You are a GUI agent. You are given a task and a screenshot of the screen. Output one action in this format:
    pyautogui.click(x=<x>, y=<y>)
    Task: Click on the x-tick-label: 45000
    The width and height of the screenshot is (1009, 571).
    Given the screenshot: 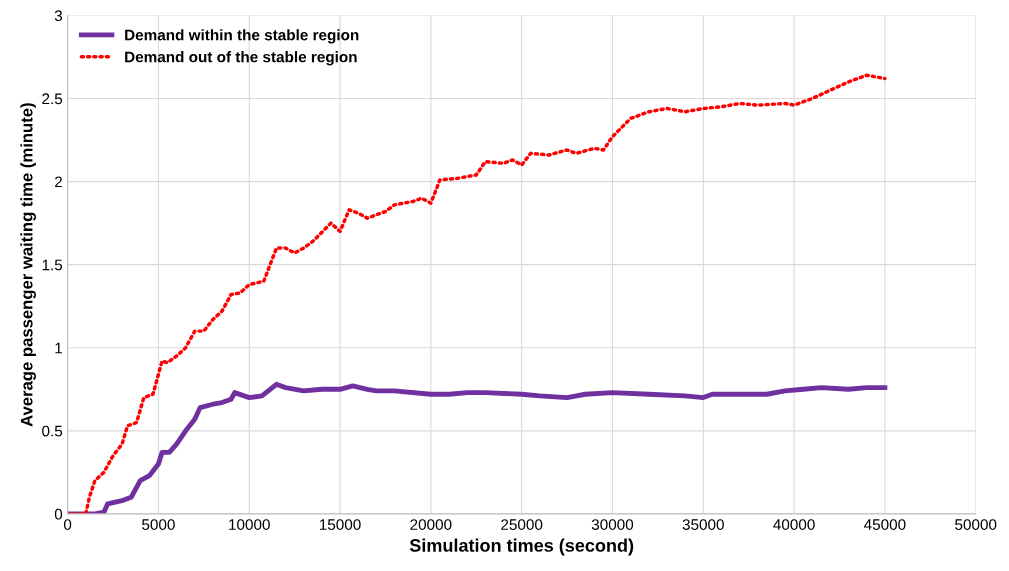 What is the action you would take?
    pyautogui.click(x=885, y=524)
    